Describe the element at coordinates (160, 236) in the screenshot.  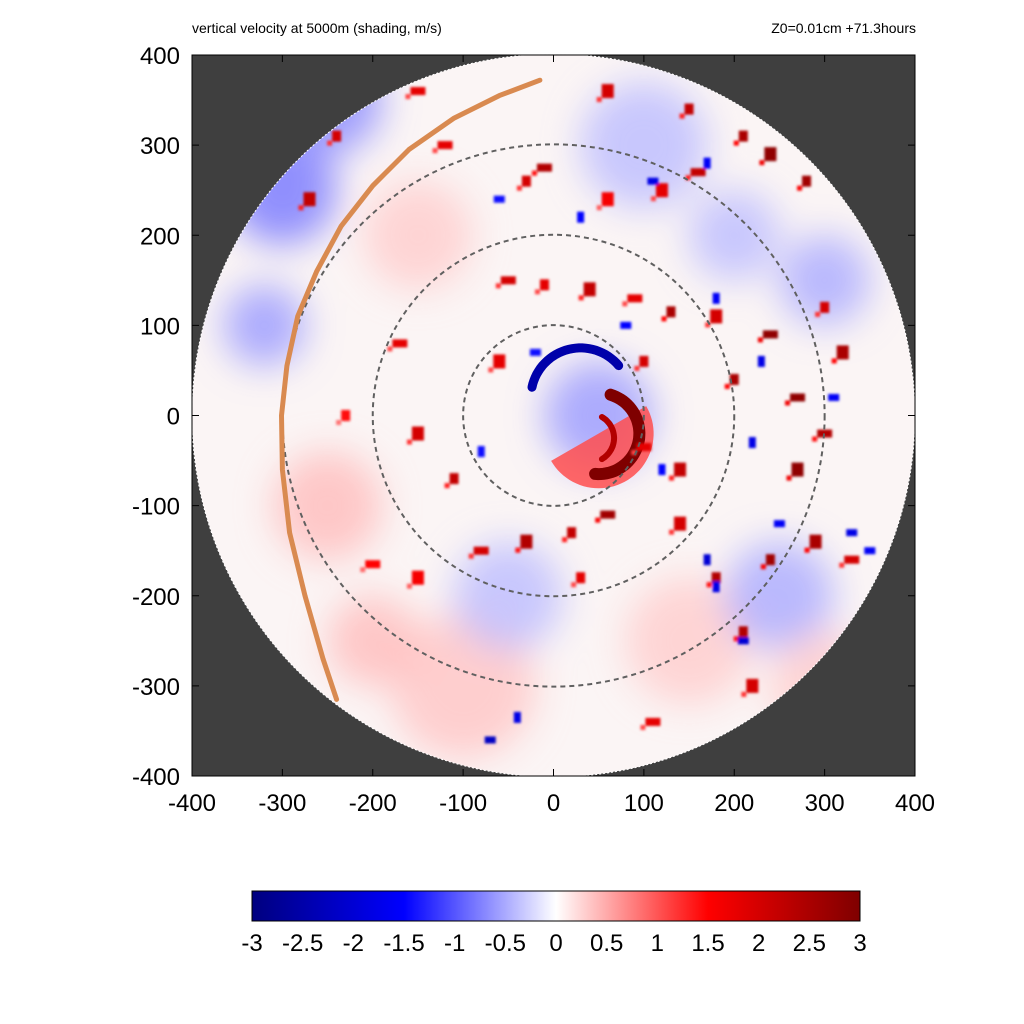
I see `y-tick-label: 200` at that location.